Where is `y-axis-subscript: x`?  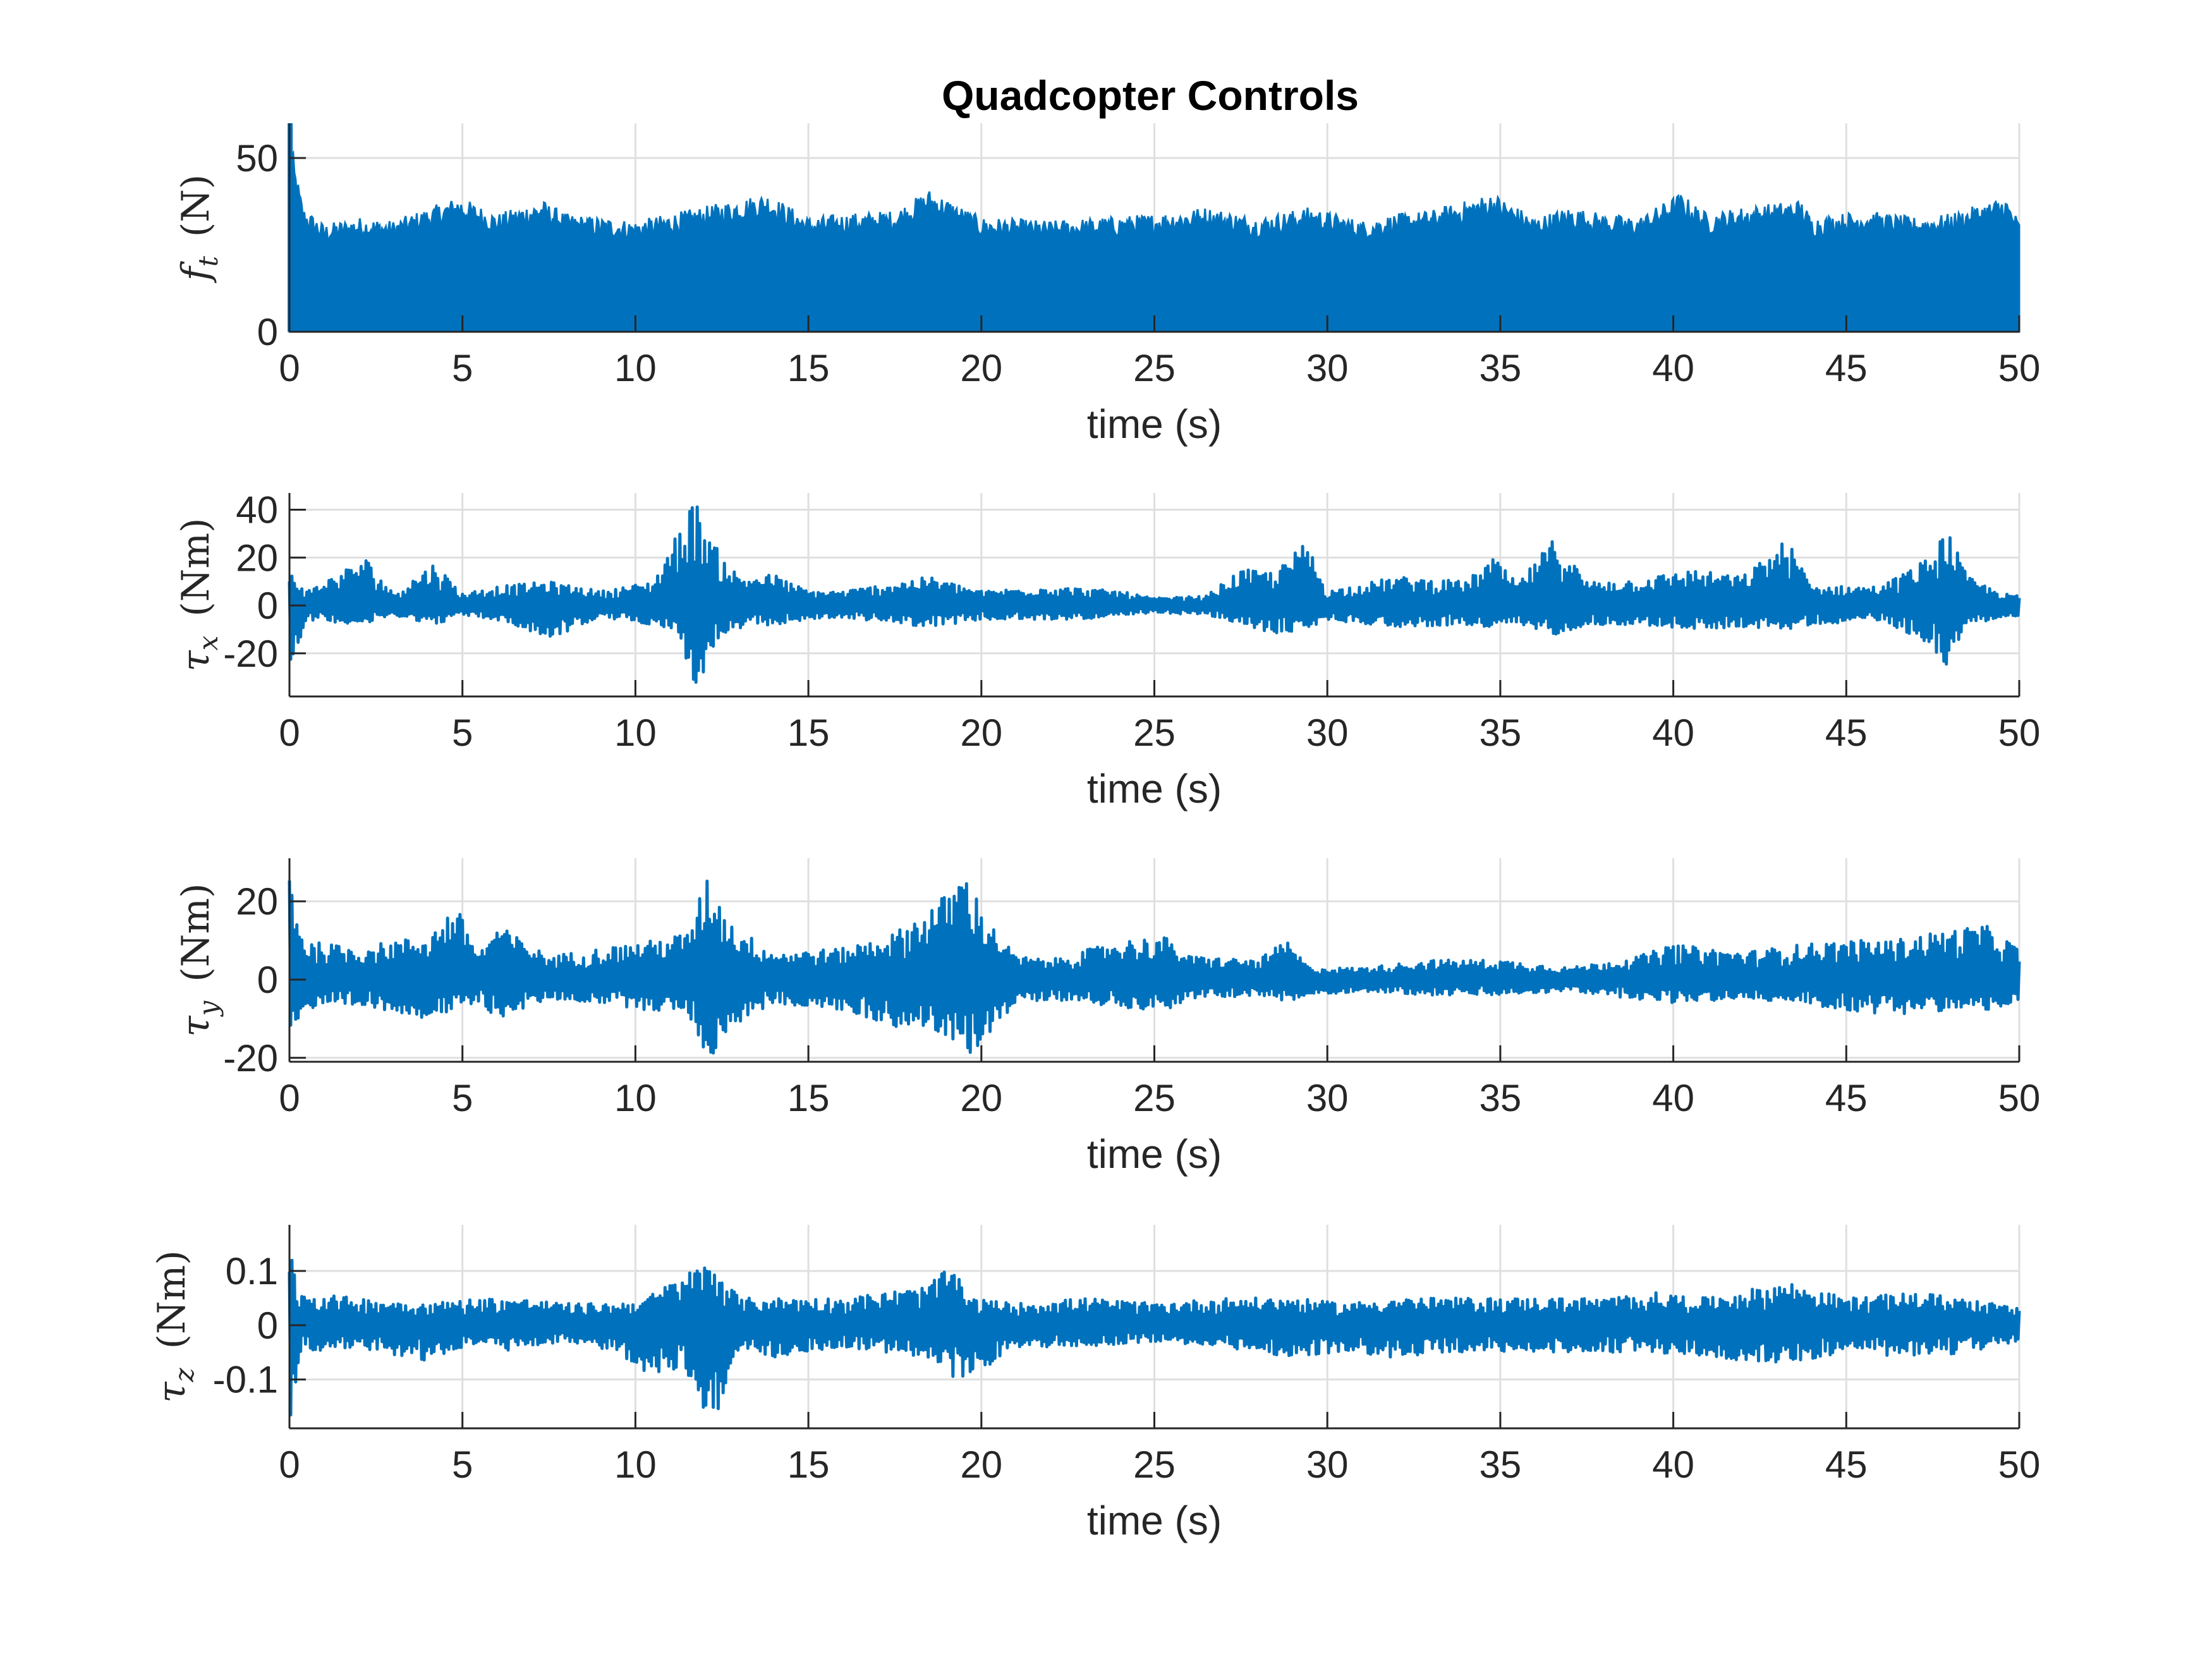 y-axis-subscript: x is located at coordinates (208, 642).